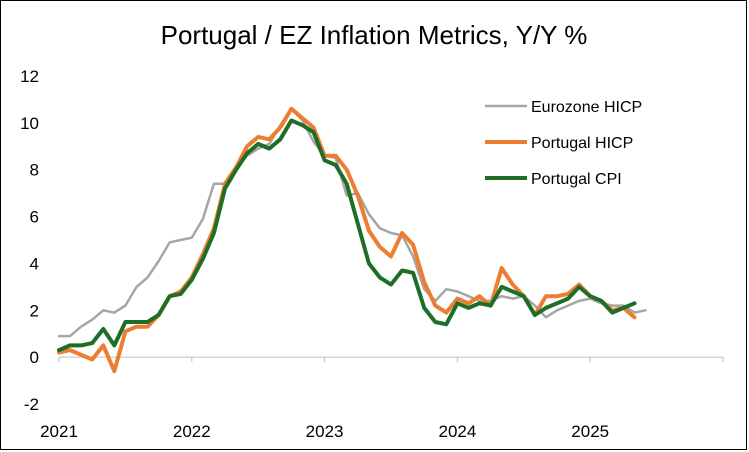 The height and width of the screenshot is (452, 749). I want to click on x-tick-label: 2025, so click(590, 431).